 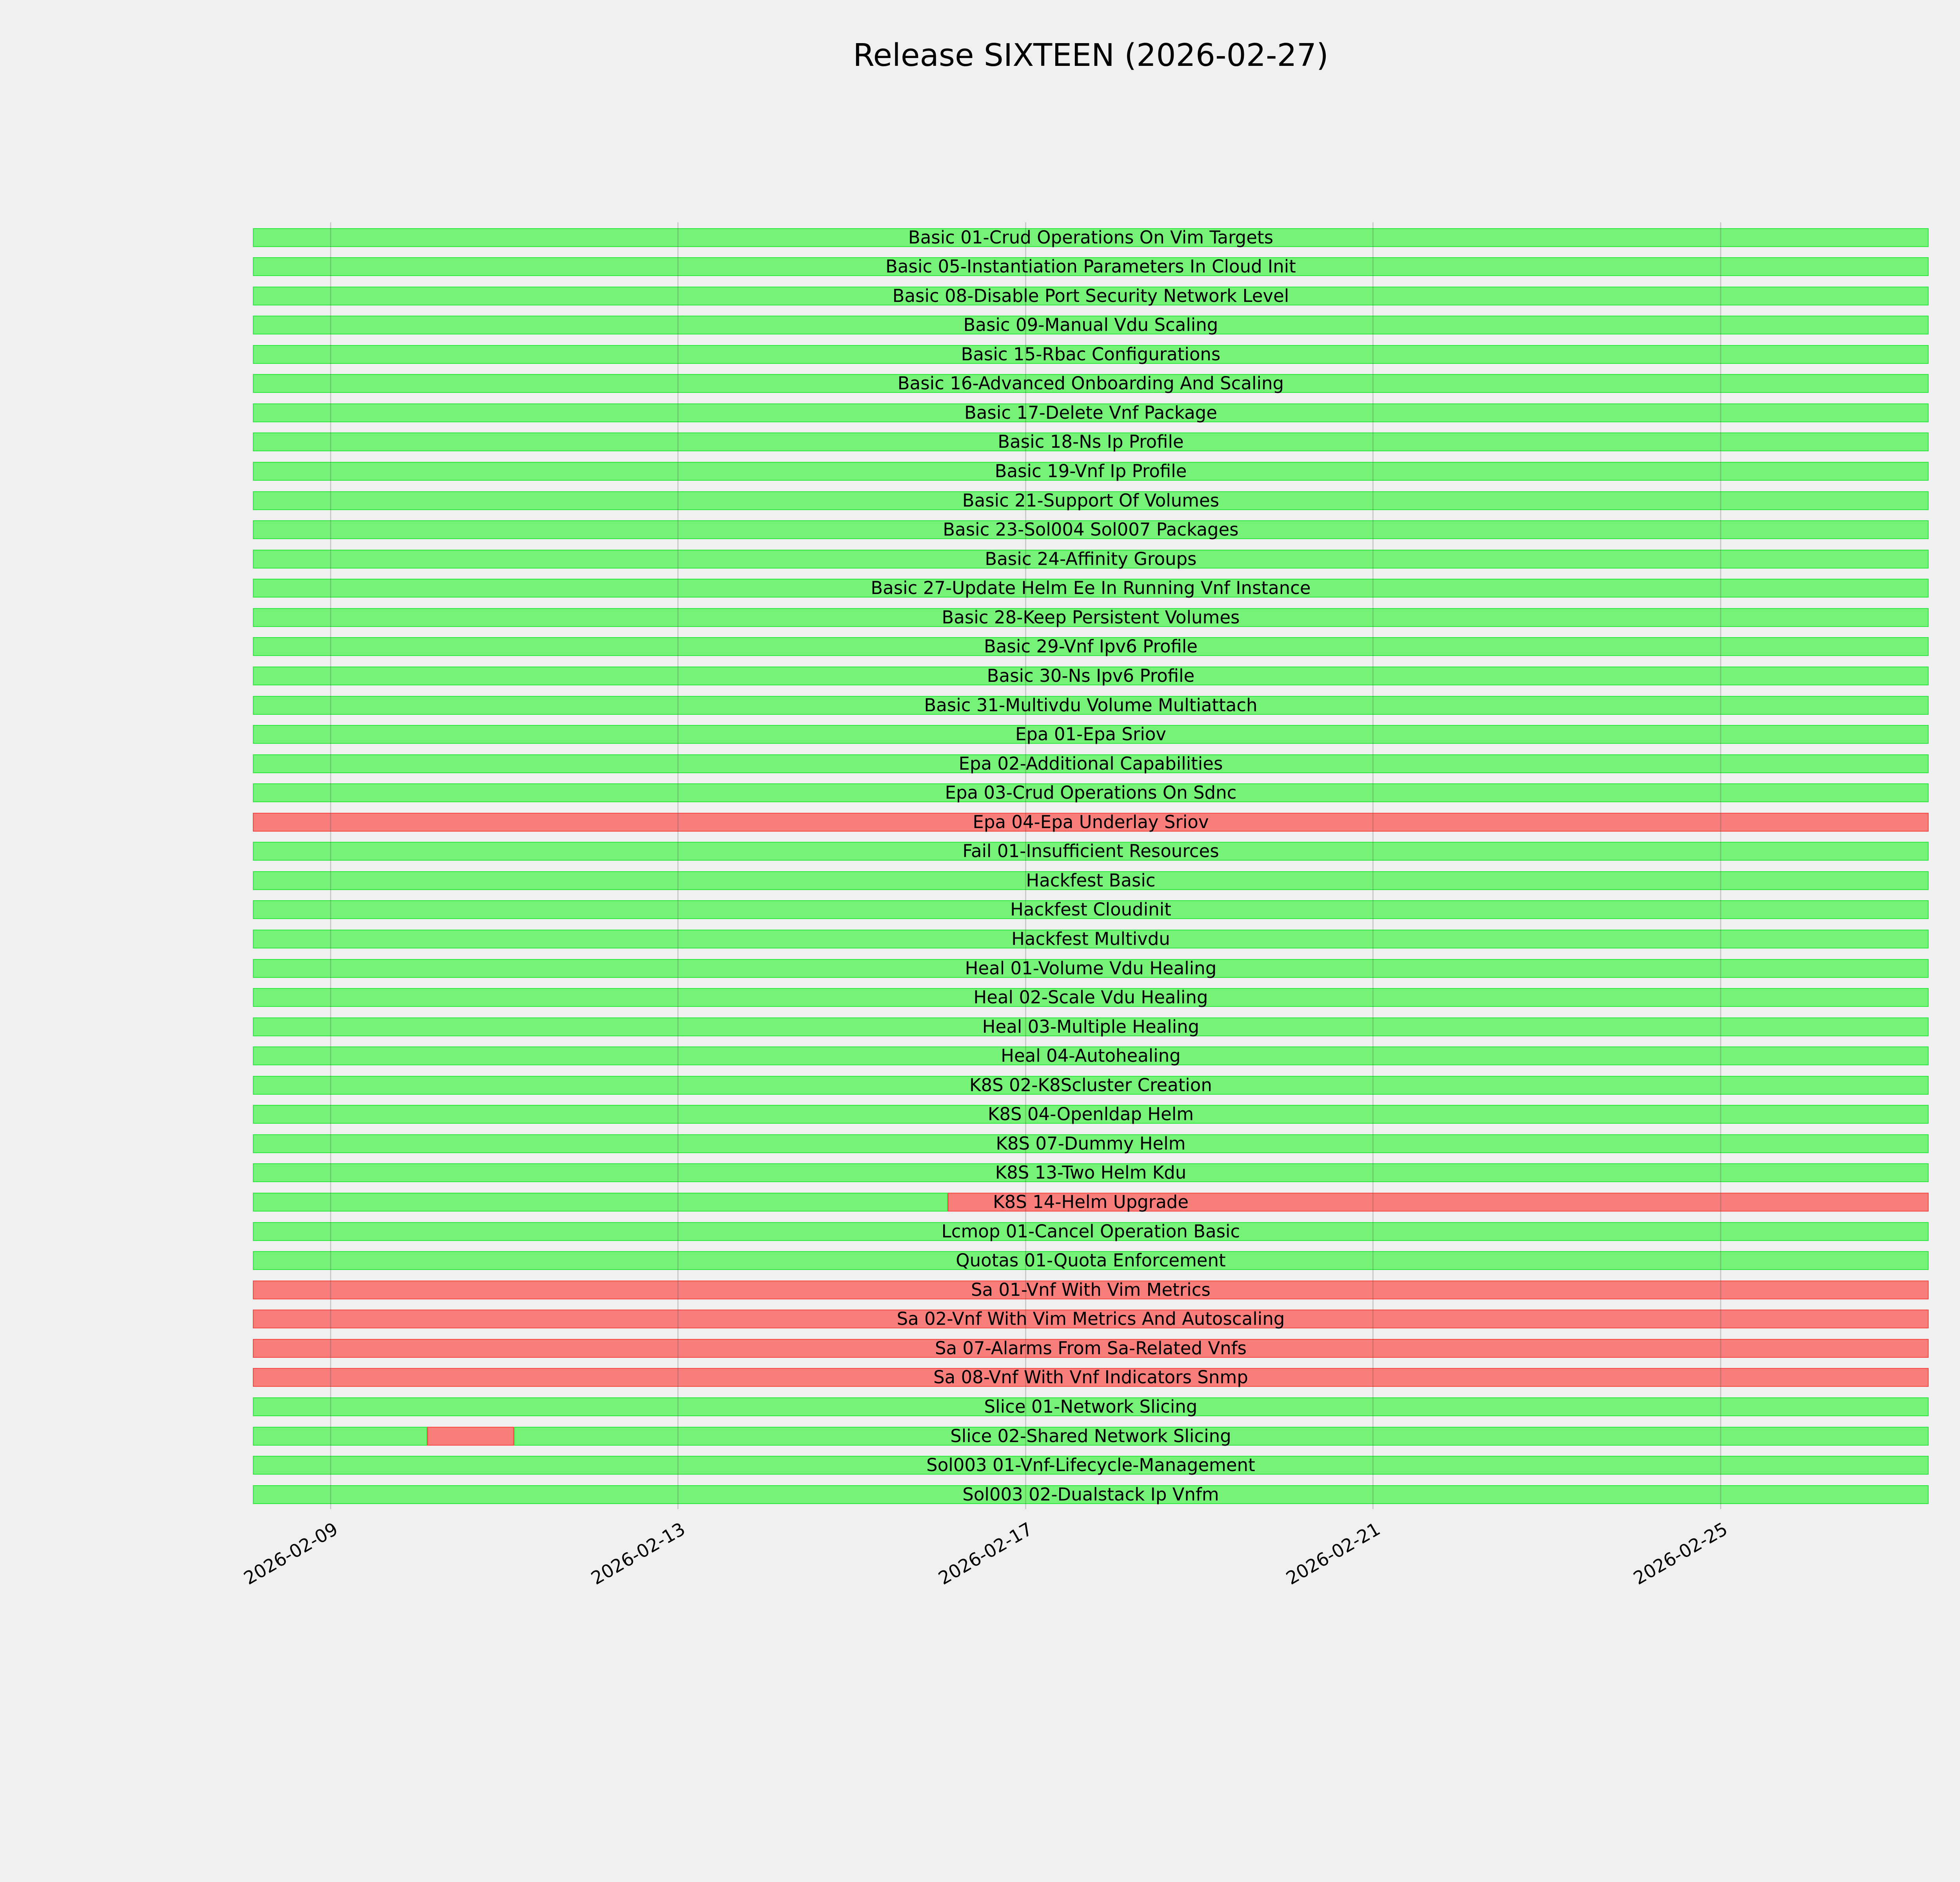 I want to click on task-label: Basic 17-Delete Vnf Package, so click(x=1091, y=412).